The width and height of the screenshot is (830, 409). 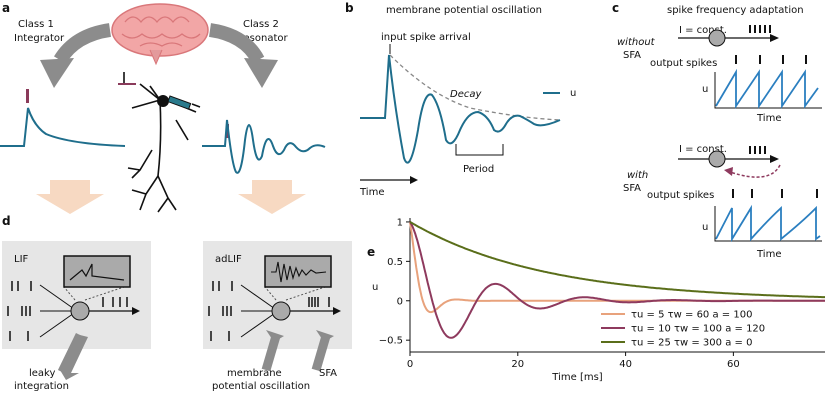 I want to click on y-tick-label: 1, so click(x=400, y=222).